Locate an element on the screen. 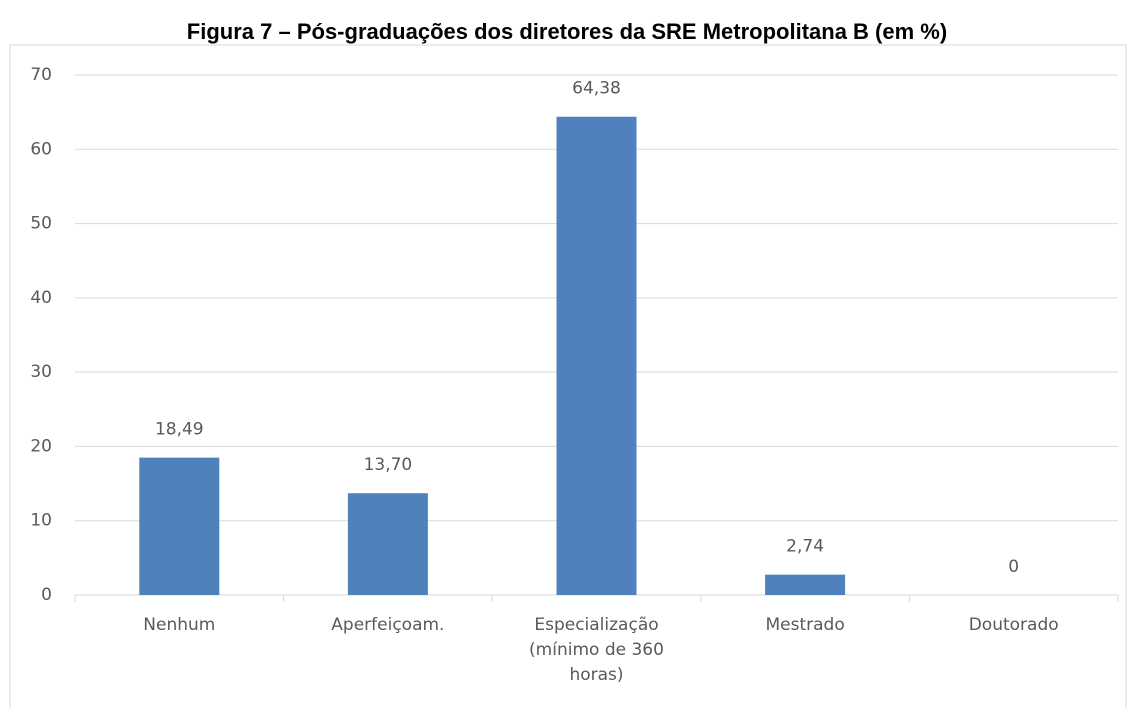 Image resolution: width=1135 pixels, height=709 pixels. x-tick-label: Aperfeiçoam. is located at coordinates (388, 625).